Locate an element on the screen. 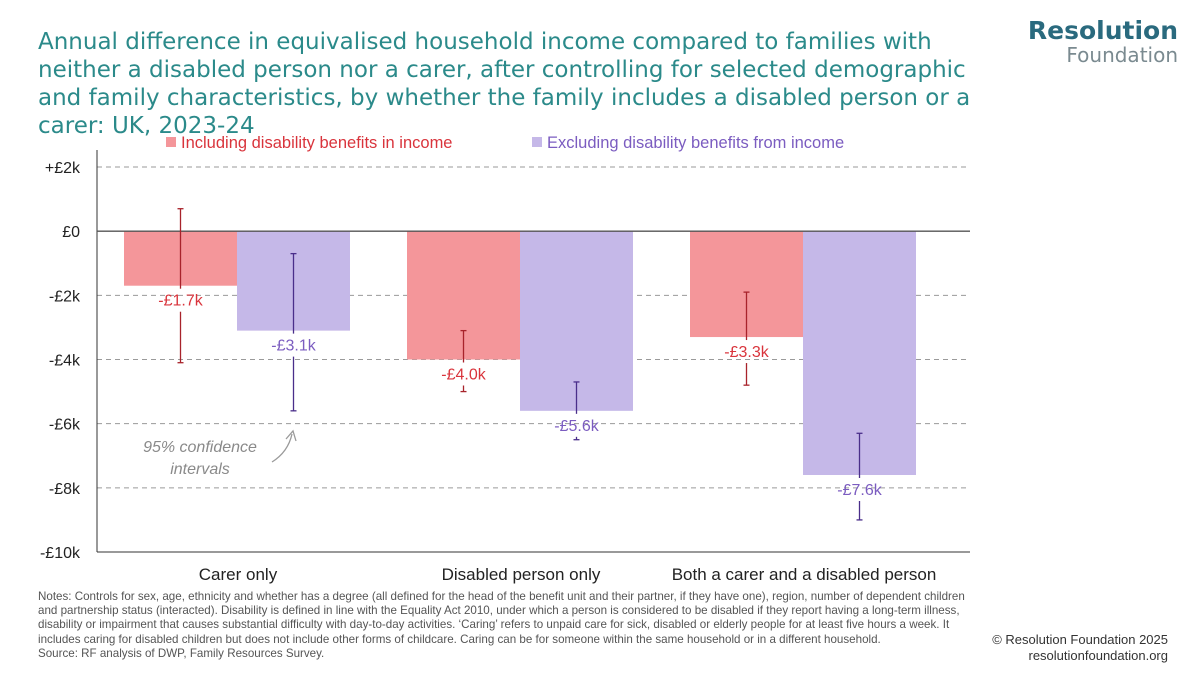 This screenshot has height=675, width=1200. legend-label: Including disability benefits in income is located at coordinates (317, 143).